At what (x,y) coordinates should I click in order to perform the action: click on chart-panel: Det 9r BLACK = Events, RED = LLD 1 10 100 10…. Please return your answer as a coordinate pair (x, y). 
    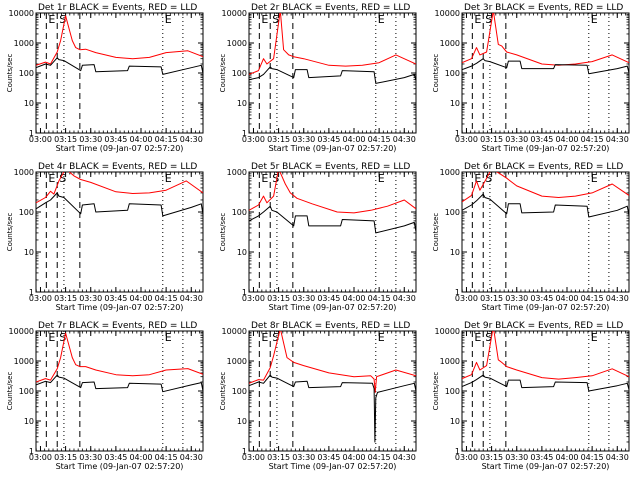
    Looking at the image, I should click on (531, 396).